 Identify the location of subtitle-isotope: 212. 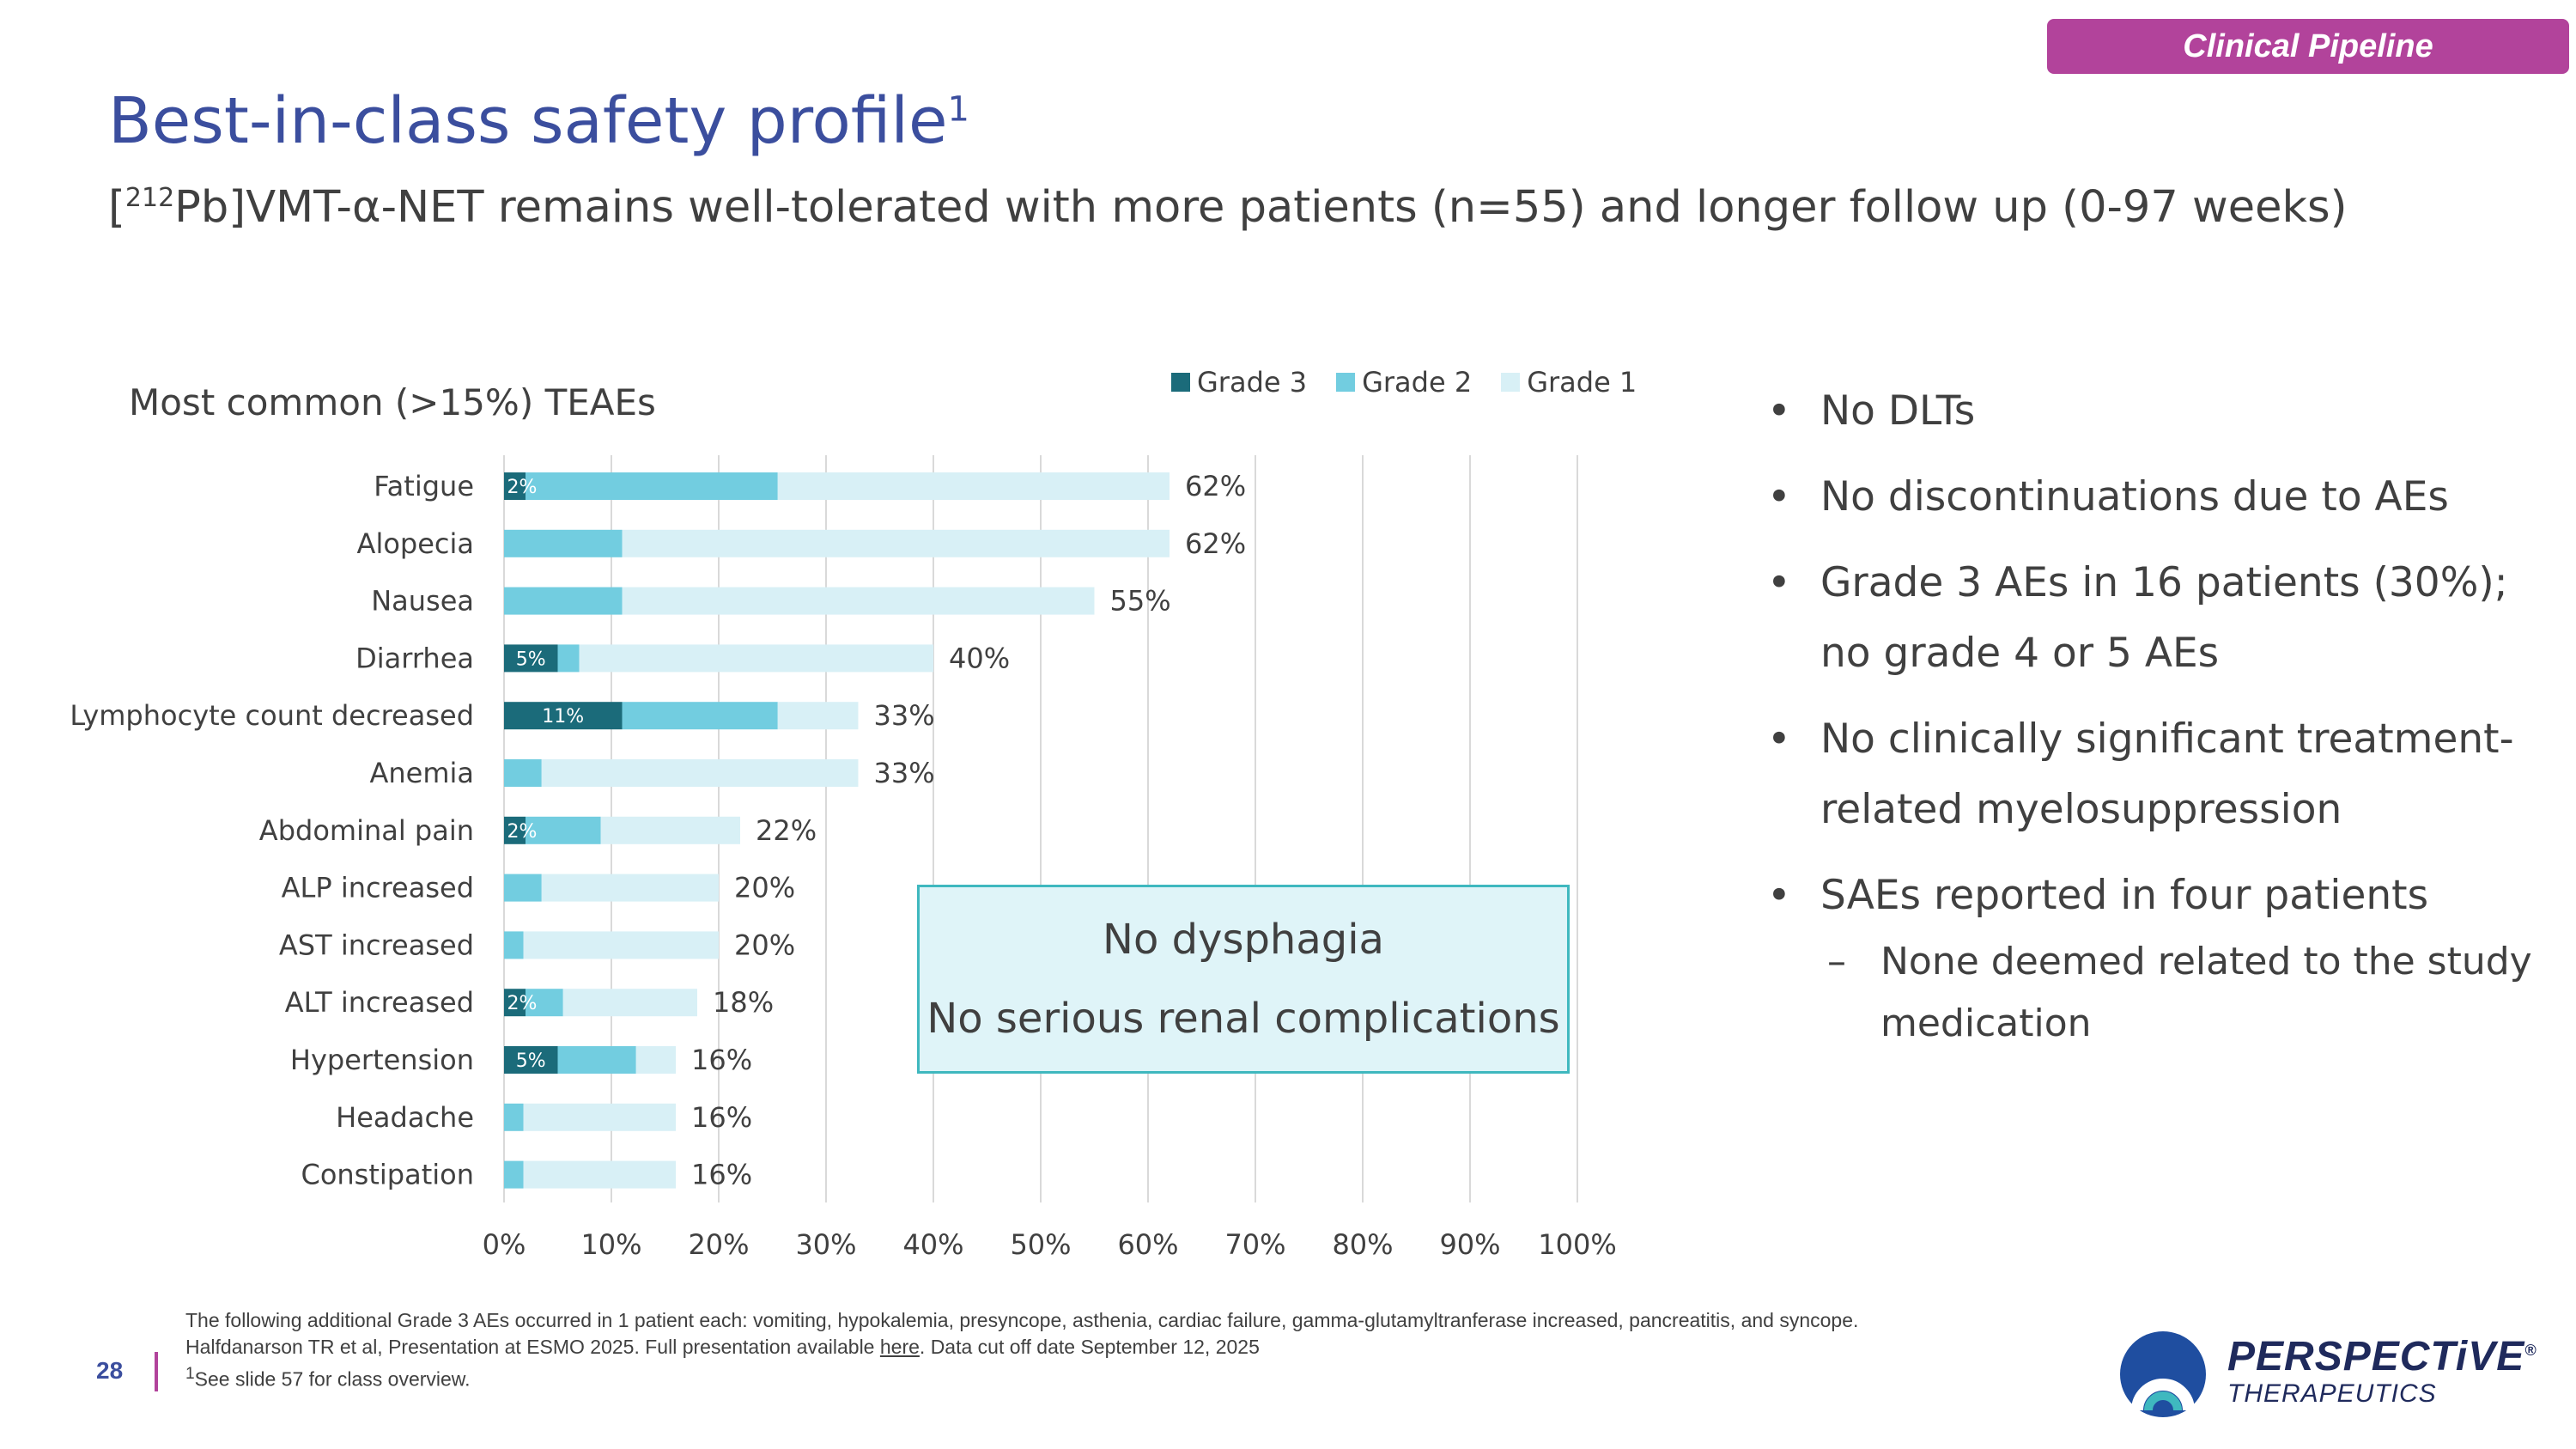
(150, 198).